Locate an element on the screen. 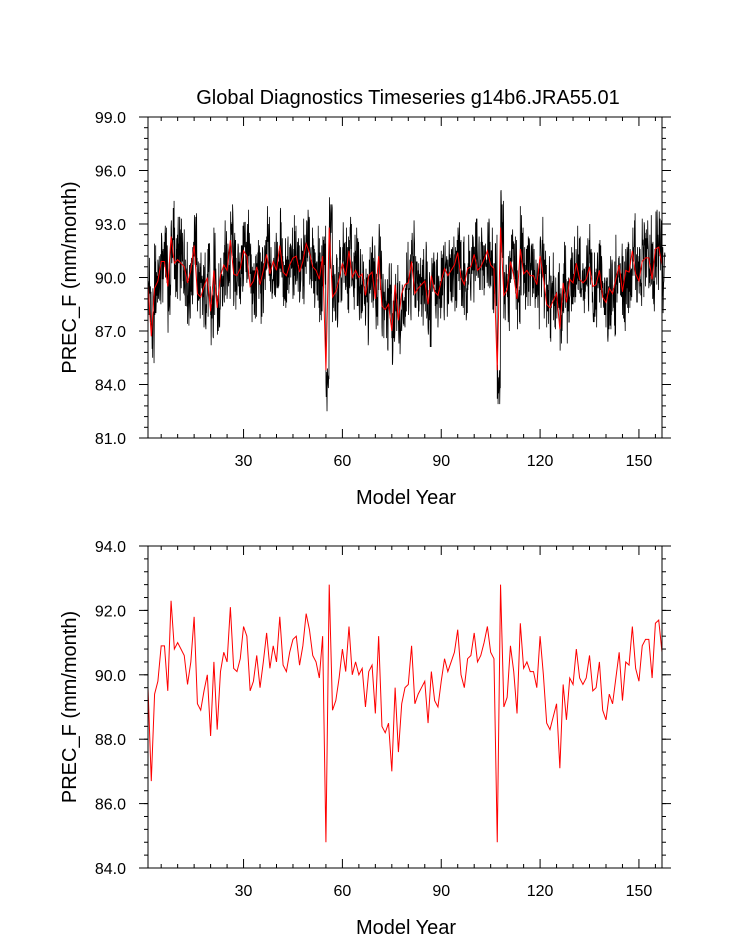 Image resolution: width=733 pixels, height=945 pixels. y-tick-label: 94.0 is located at coordinates (110, 547).